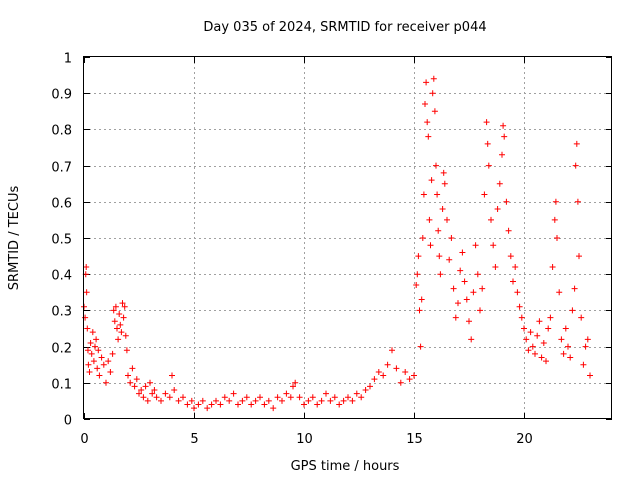  I want to click on x-tick-label: 15, so click(414, 439).